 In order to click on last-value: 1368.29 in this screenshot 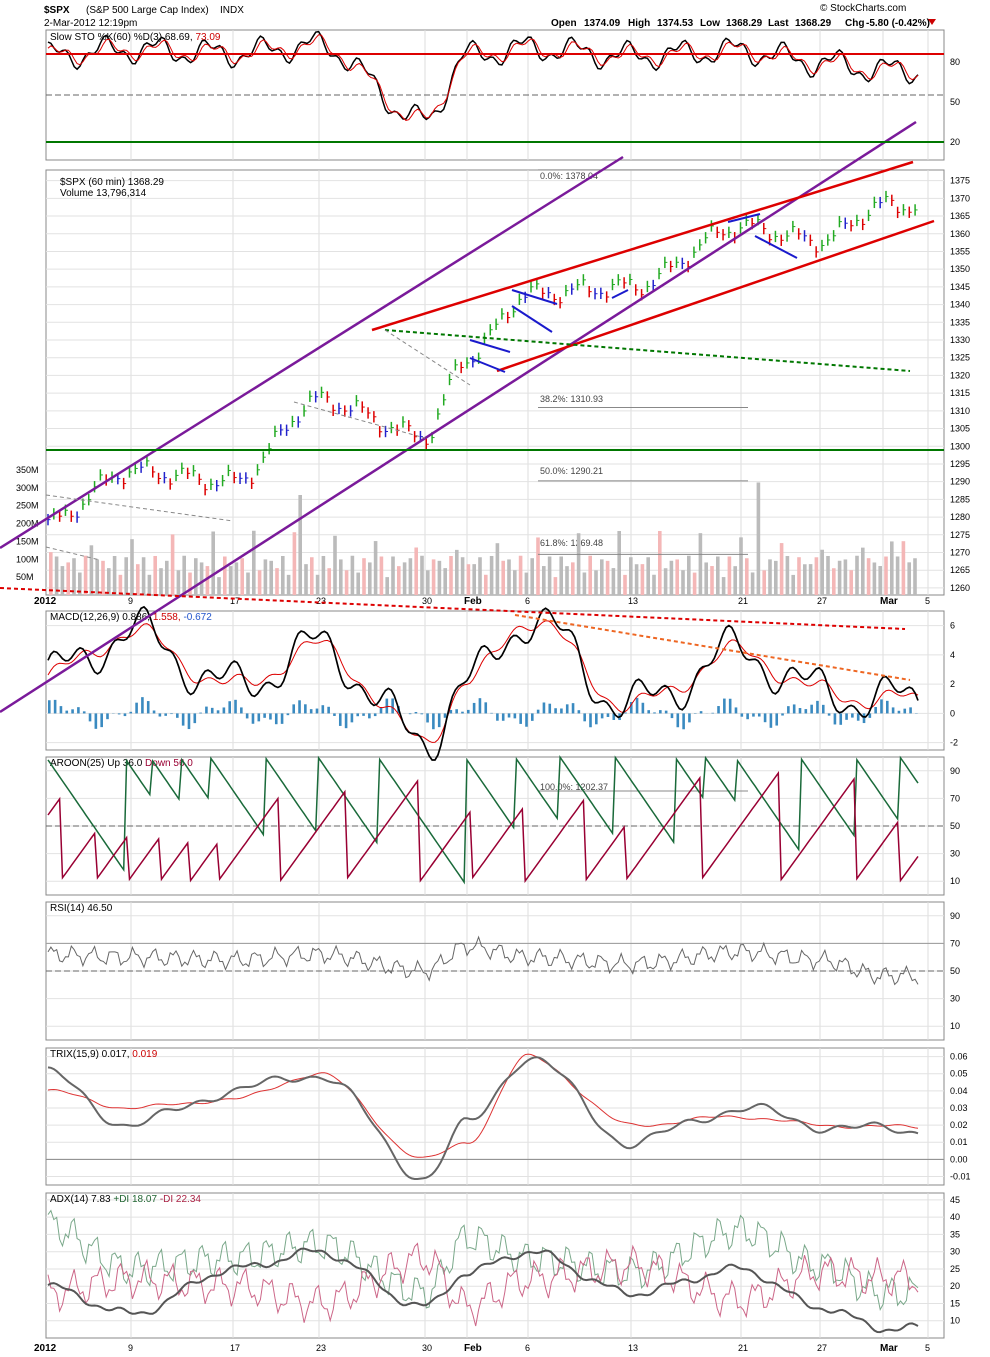, I will do `click(813, 23)`.